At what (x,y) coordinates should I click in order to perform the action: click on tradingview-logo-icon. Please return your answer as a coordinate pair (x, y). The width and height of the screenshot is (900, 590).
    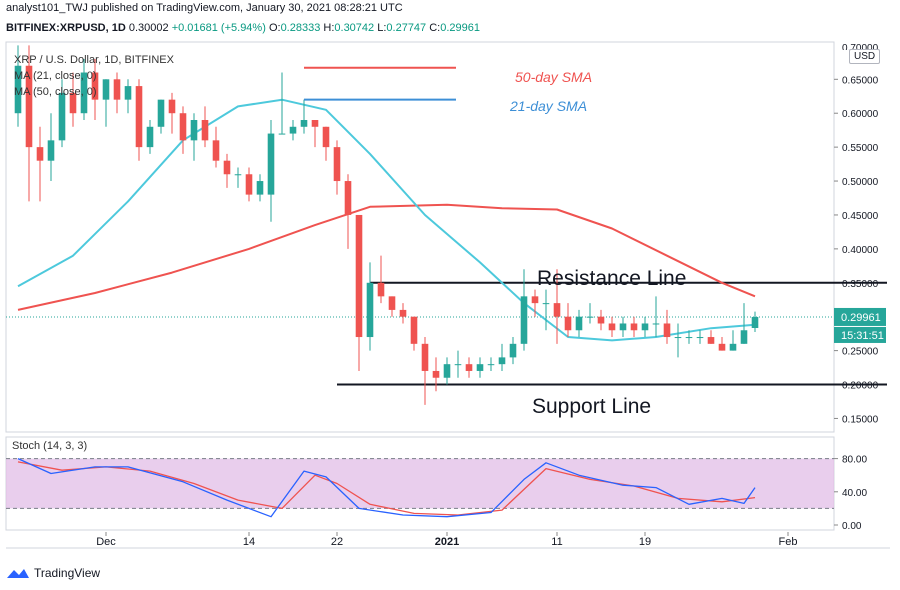
    Looking at the image, I should click on (18, 573).